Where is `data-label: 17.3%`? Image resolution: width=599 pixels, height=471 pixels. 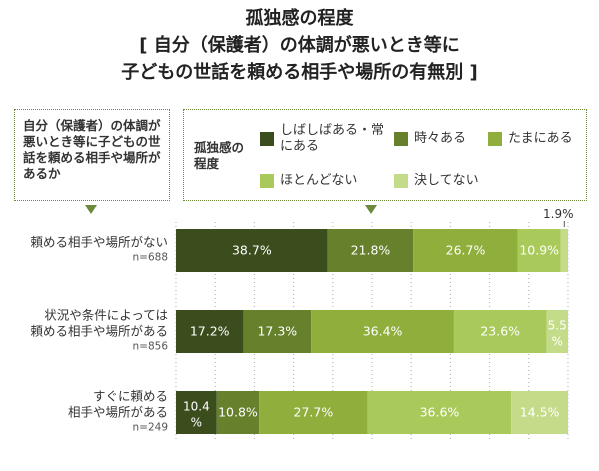 data-label: 17.3% is located at coordinates (277, 331).